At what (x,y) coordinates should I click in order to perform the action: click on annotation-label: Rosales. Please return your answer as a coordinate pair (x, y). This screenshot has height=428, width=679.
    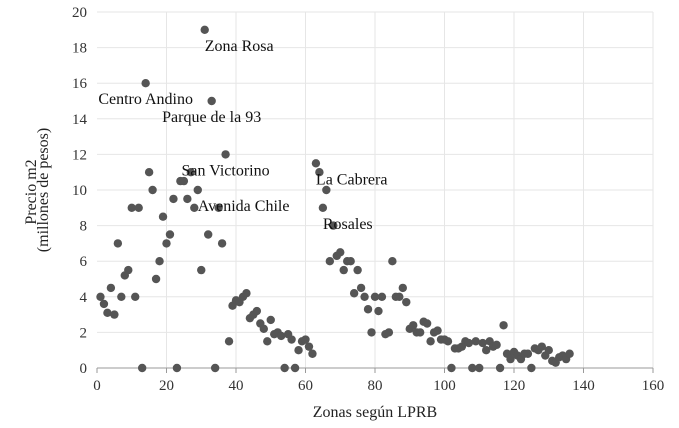
    Looking at the image, I should click on (348, 224).